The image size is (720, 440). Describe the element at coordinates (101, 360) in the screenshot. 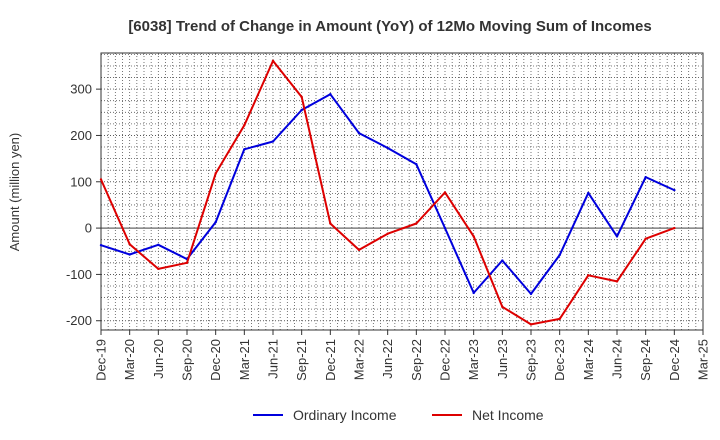

I see `x-tick-label: Dec-19` at that location.